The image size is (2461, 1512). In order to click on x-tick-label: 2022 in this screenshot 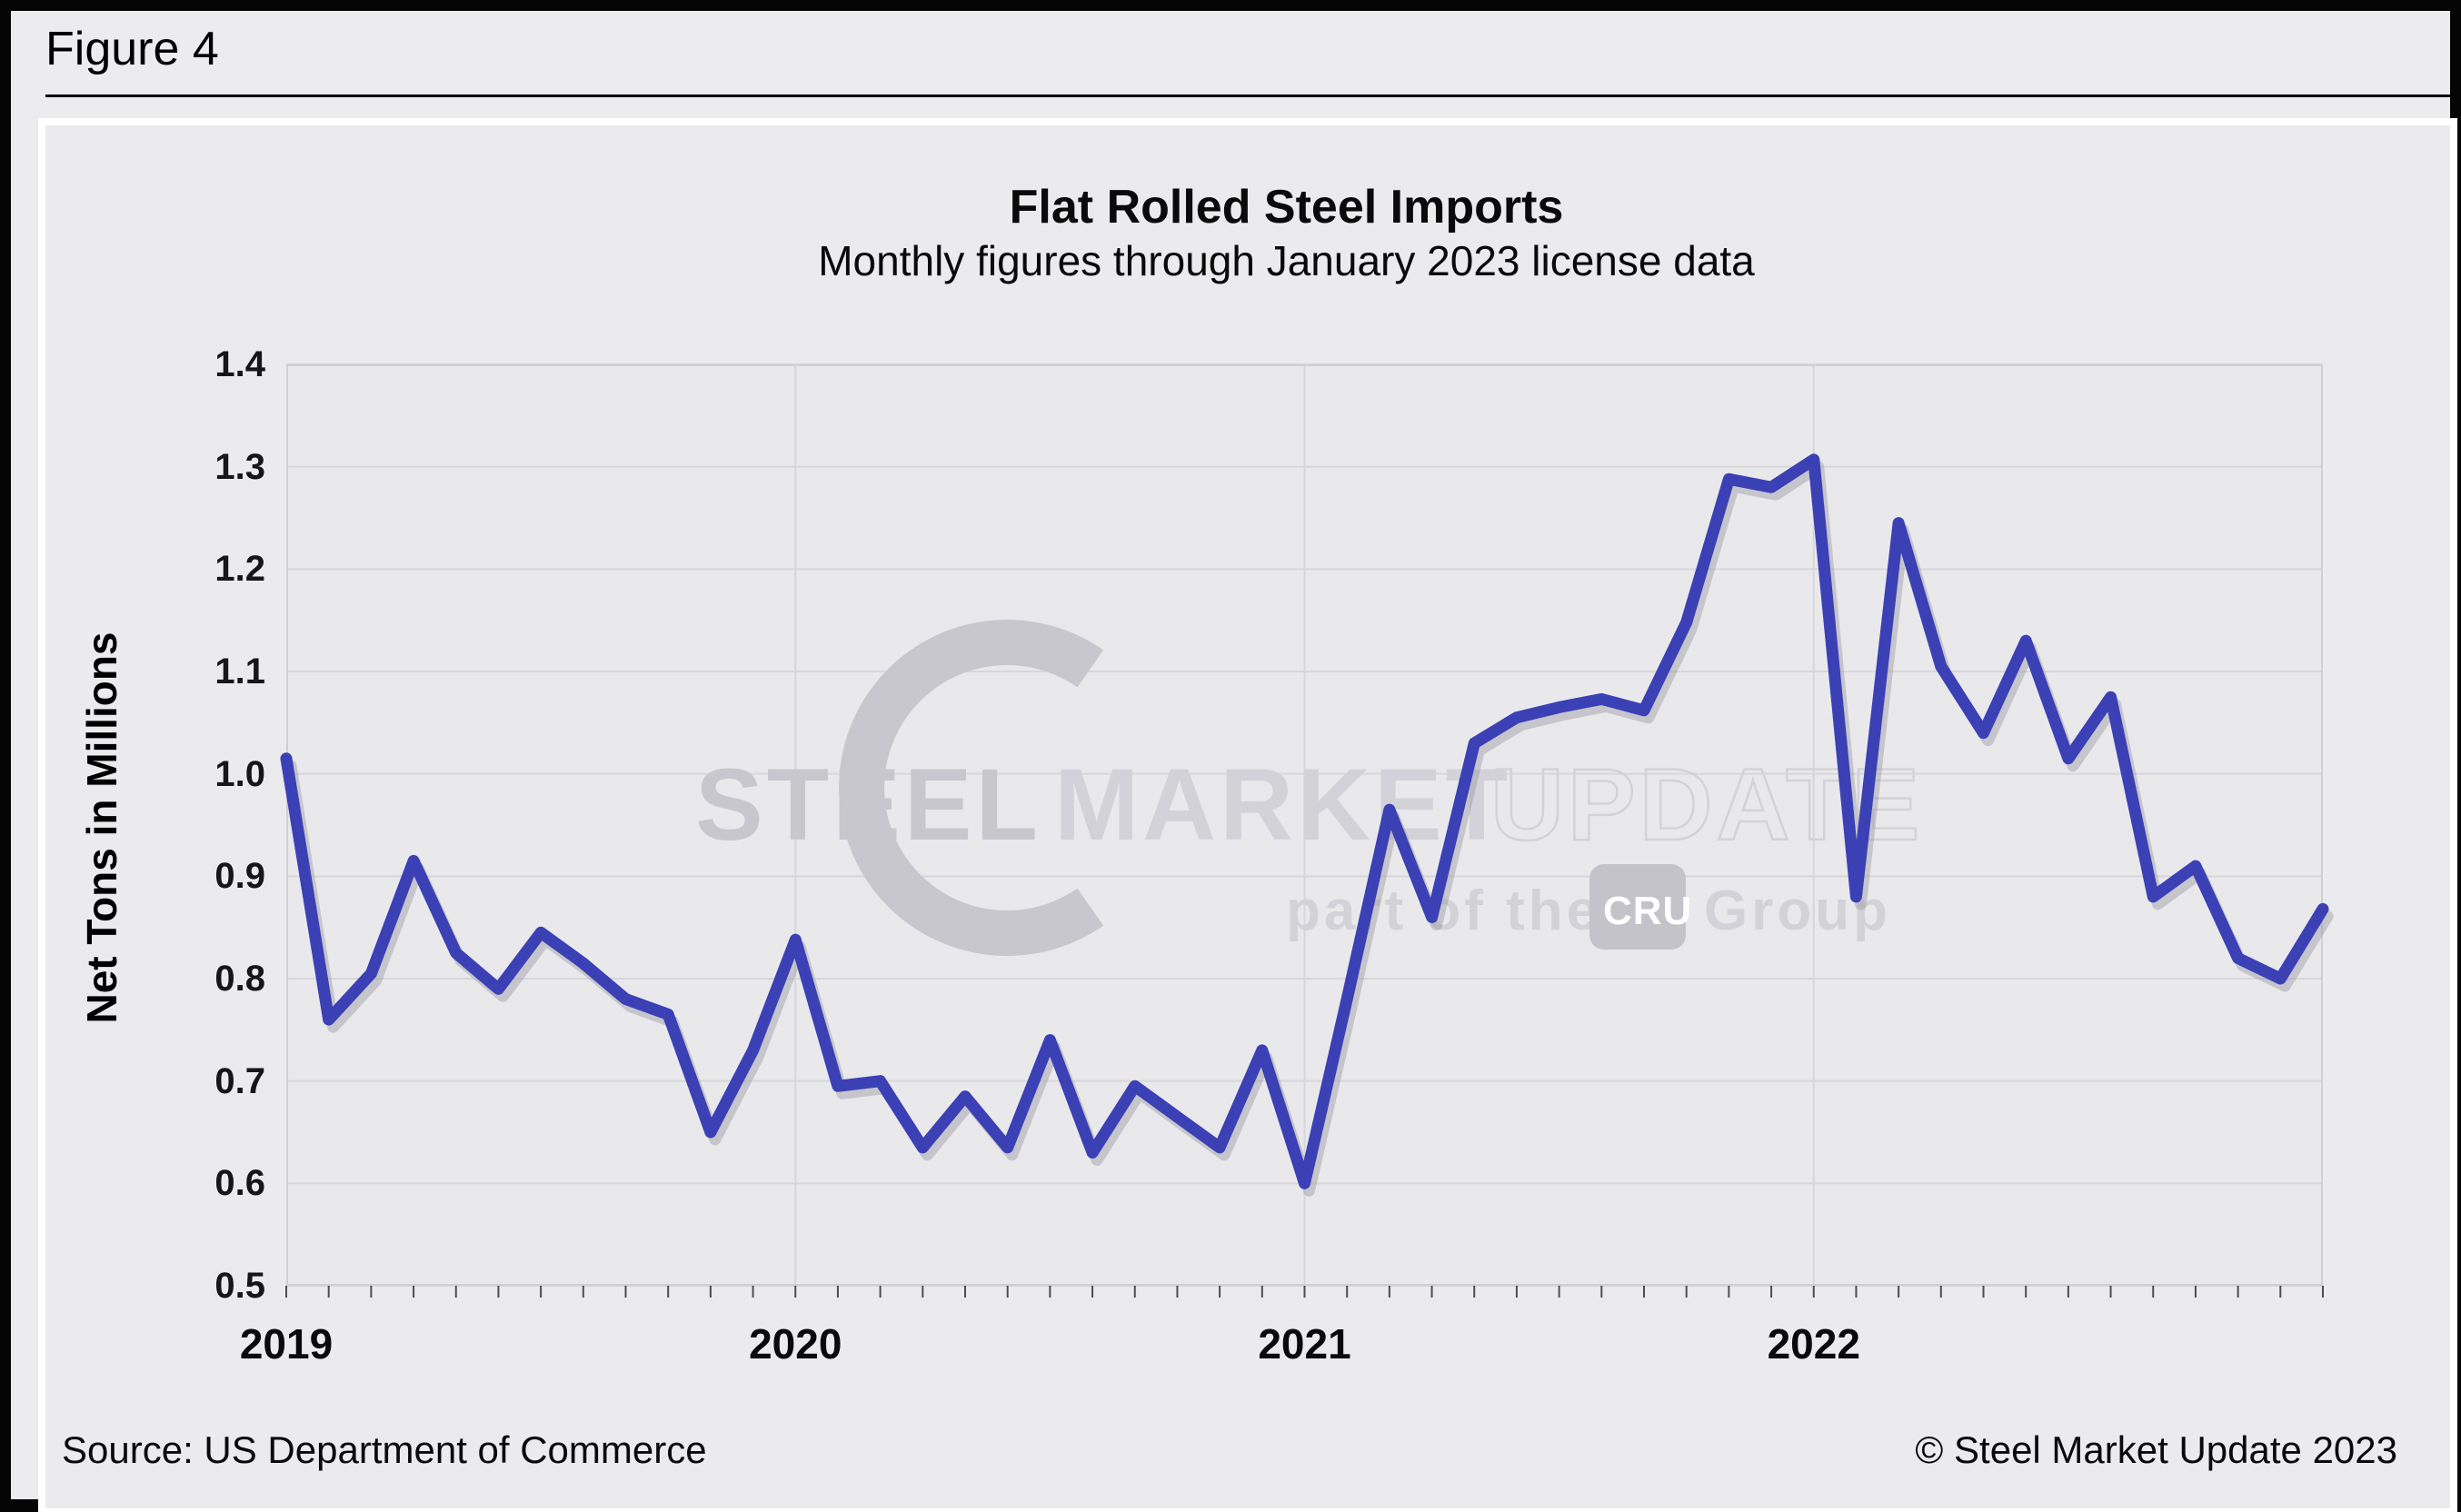, I will do `click(1813, 1344)`.